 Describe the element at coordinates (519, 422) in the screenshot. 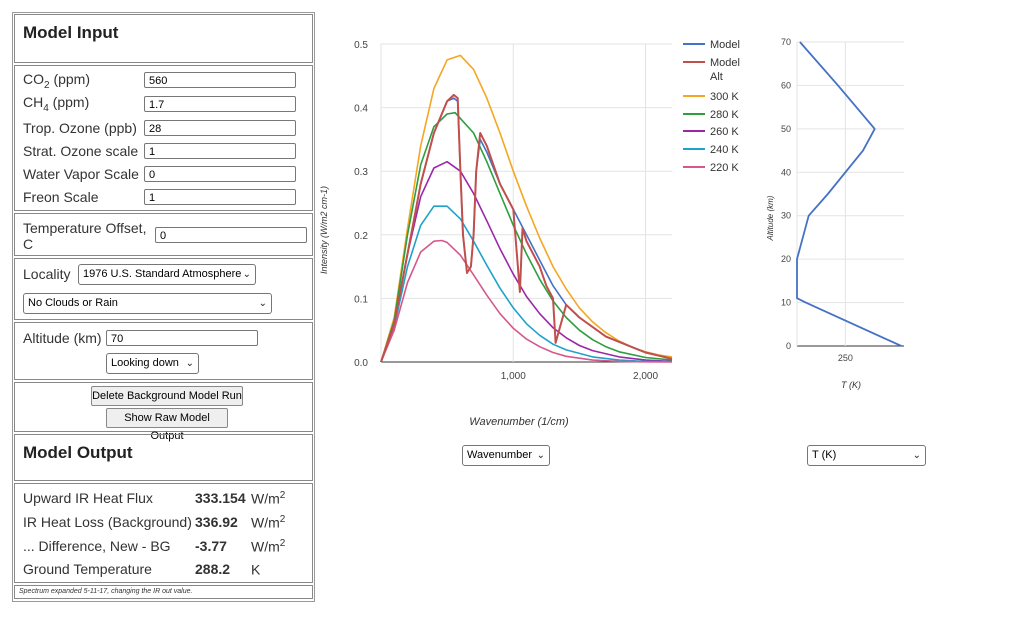

I see `spectrum-x-axis-label: Wavenumber (1/cm)` at that location.